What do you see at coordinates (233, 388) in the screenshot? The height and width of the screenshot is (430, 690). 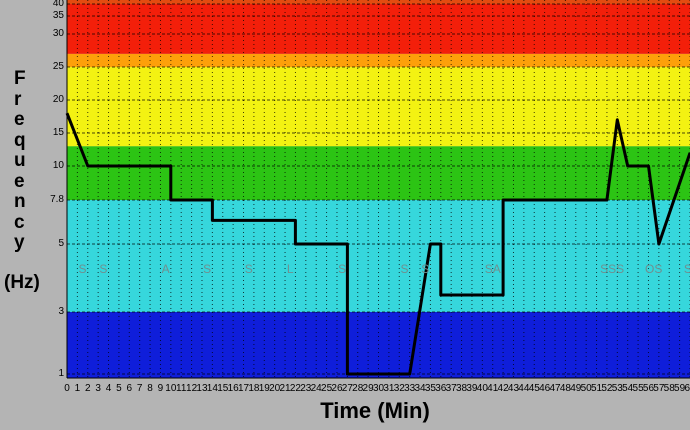 I see `x-tick-label: 16` at bounding box center [233, 388].